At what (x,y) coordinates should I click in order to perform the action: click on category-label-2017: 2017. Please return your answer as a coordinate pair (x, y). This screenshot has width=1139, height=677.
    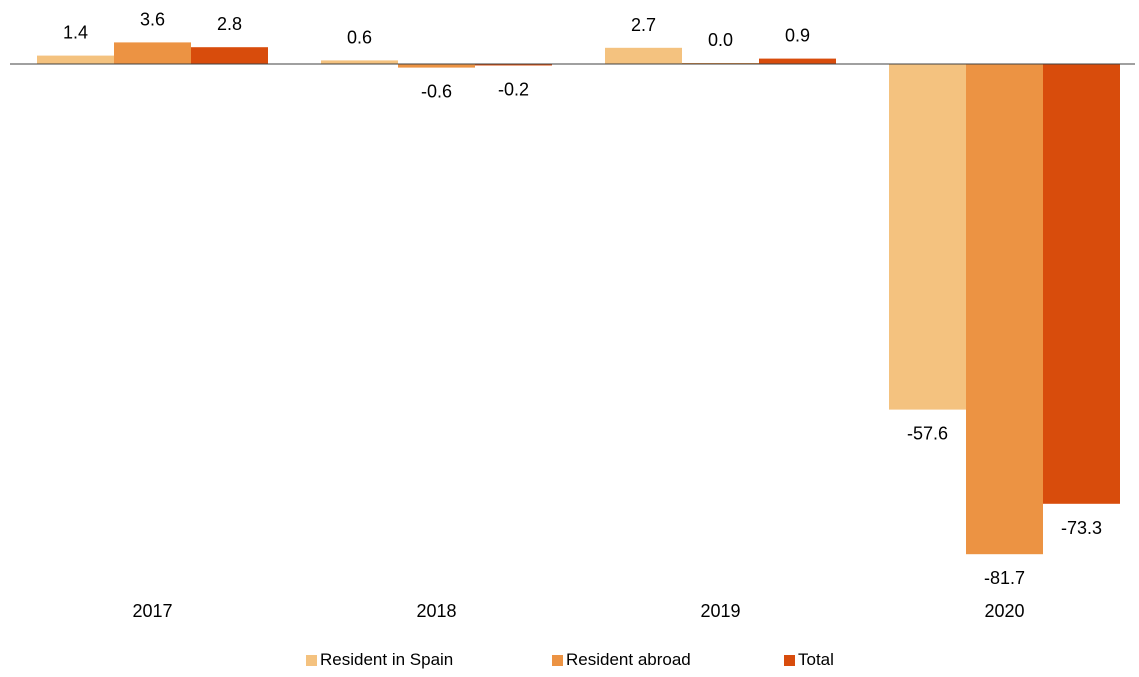
    Looking at the image, I should click on (152, 611).